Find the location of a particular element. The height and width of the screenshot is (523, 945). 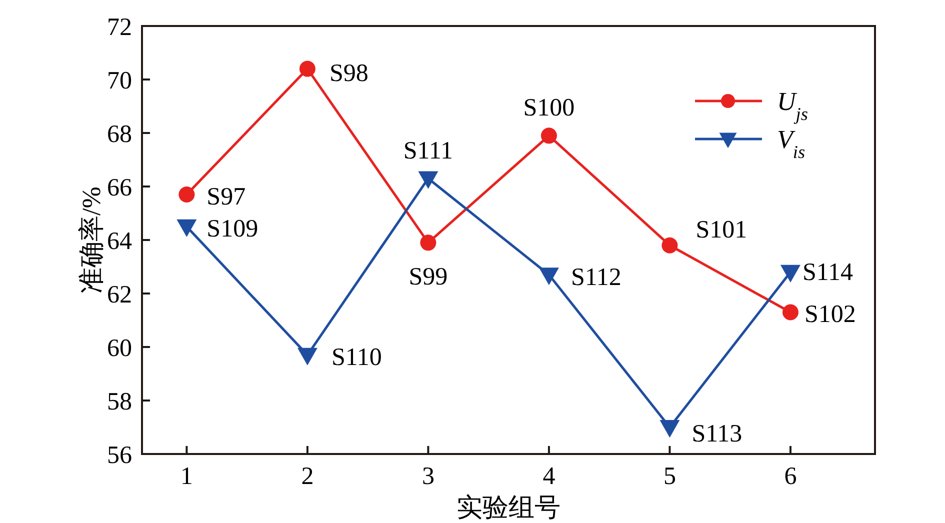

x-tick-label: 3 is located at coordinates (428, 476).